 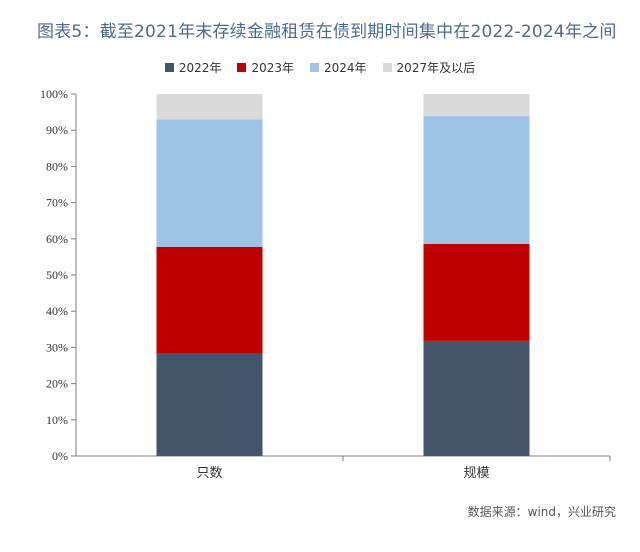 What do you see at coordinates (436, 67) in the screenshot?
I see `legend-label: 2027年及以后` at bounding box center [436, 67].